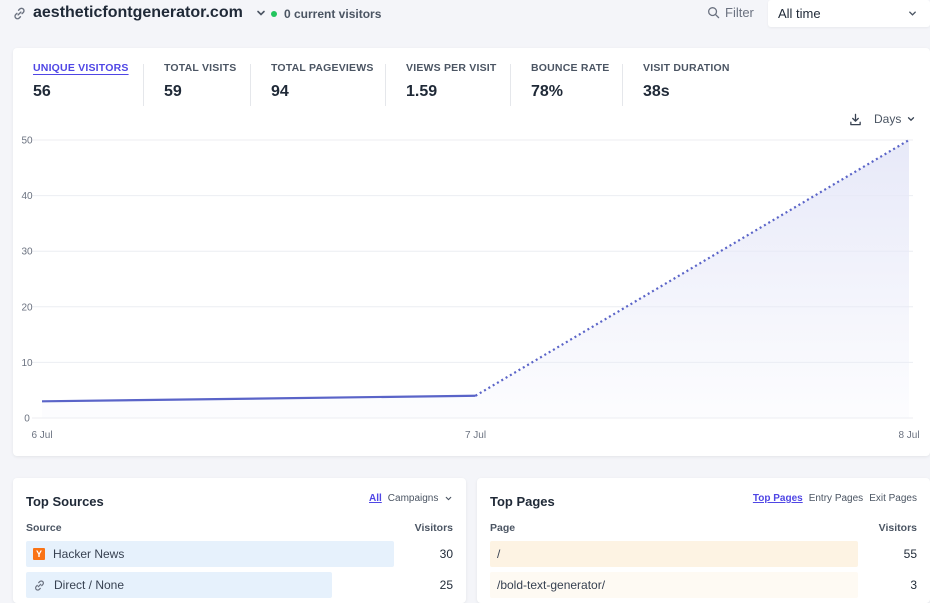 The width and height of the screenshot is (930, 603). Describe the element at coordinates (27, 196) in the screenshot. I see `y-tick-label: 40` at that location.